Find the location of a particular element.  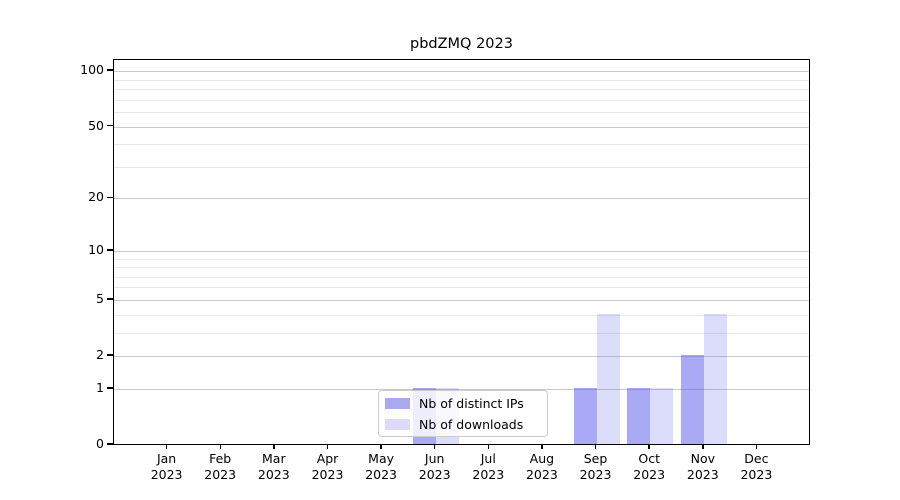

x-tick-mark-aug is located at coordinates (542, 446).